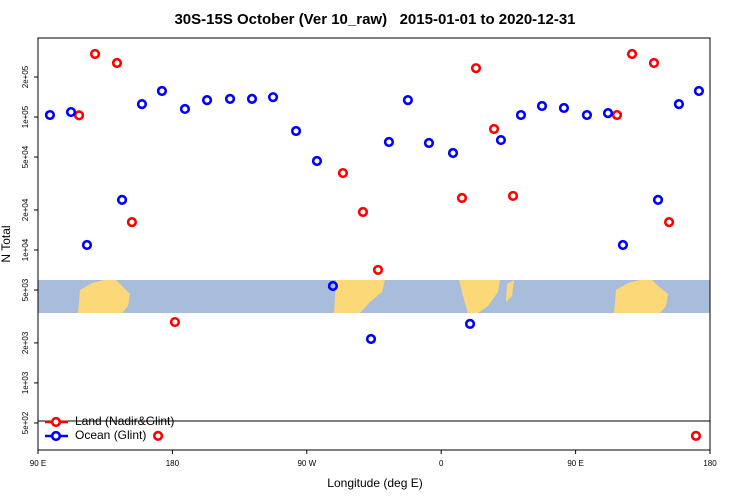 Image resolution: width=750 pixels, height=500 pixels. What do you see at coordinates (124, 421) in the screenshot?
I see `legend-label: Land (Nadir&Glint)` at bounding box center [124, 421].